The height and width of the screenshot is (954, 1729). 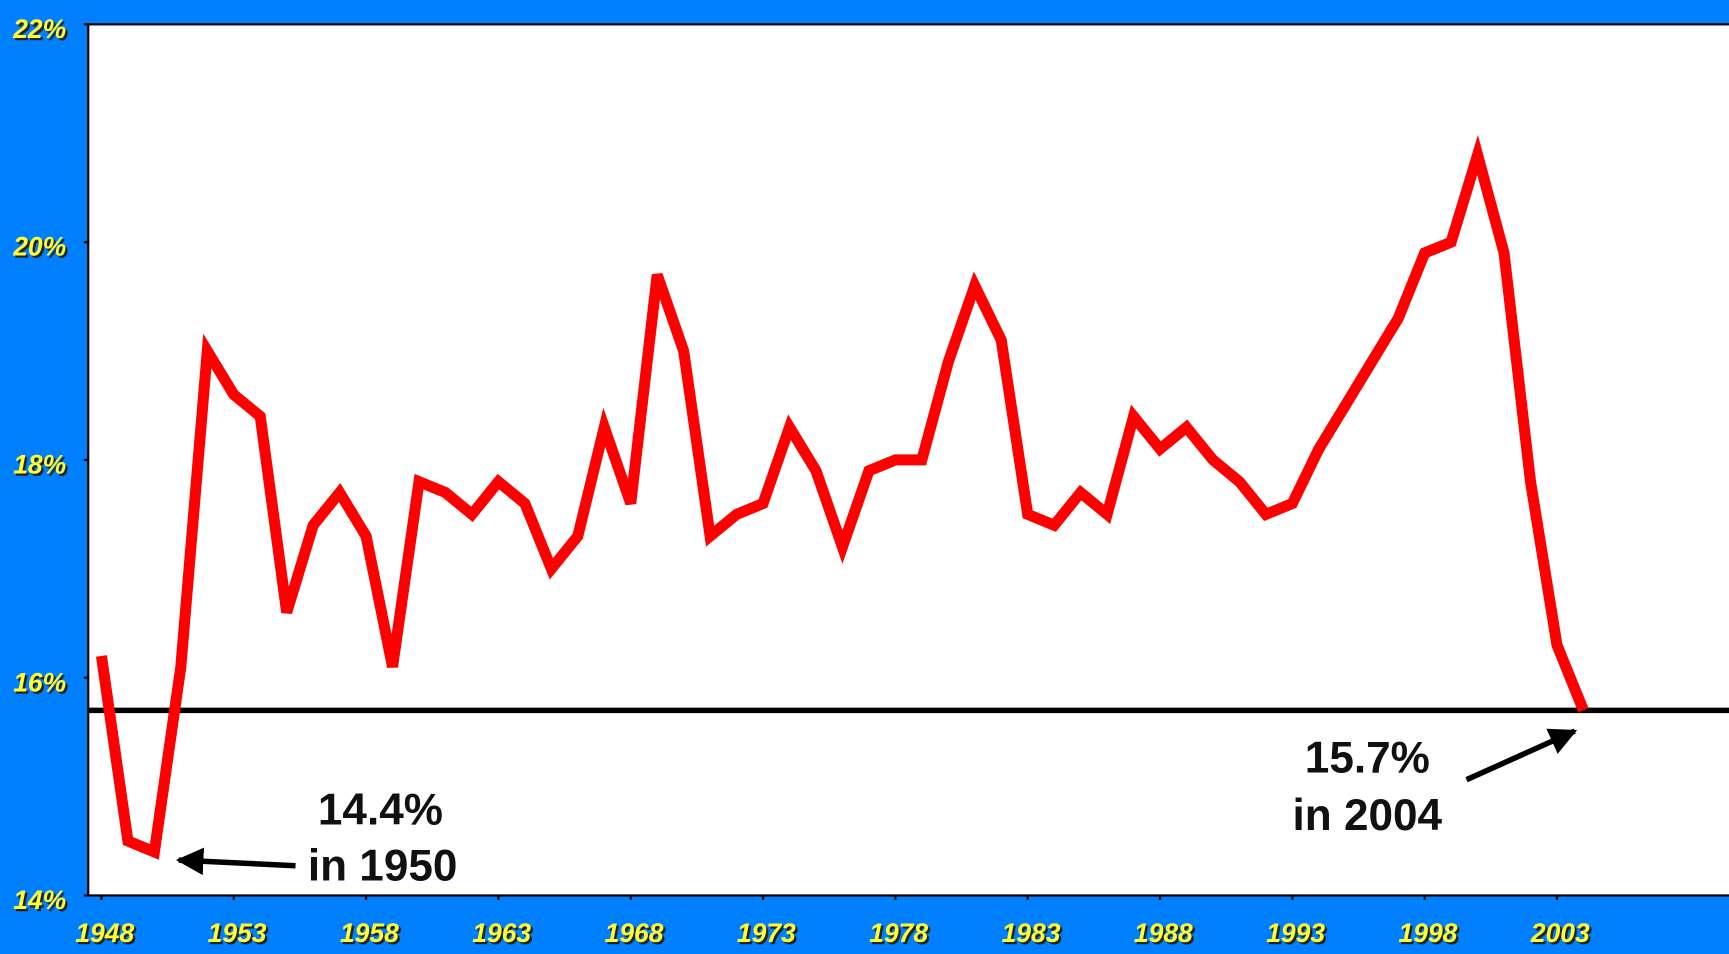 What do you see at coordinates (39, 465) in the screenshot?
I see `y-tick-label: 18%` at bounding box center [39, 465].